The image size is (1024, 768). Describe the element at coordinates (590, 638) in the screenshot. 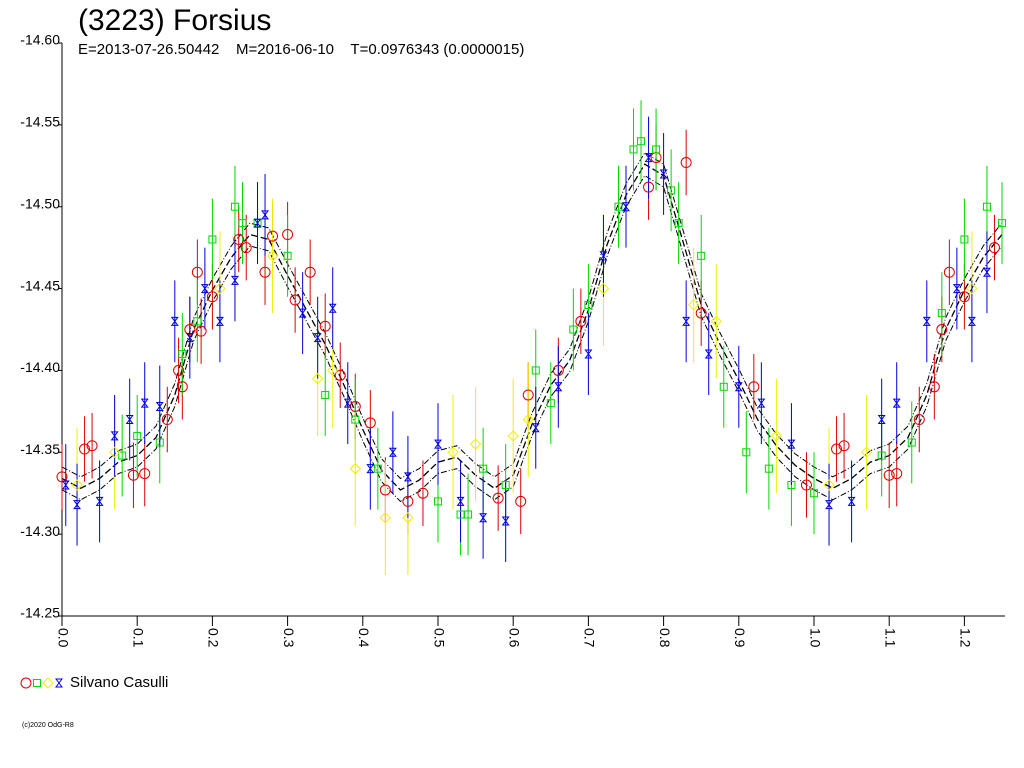

I see `x-tick-label: 0.7` at that location.